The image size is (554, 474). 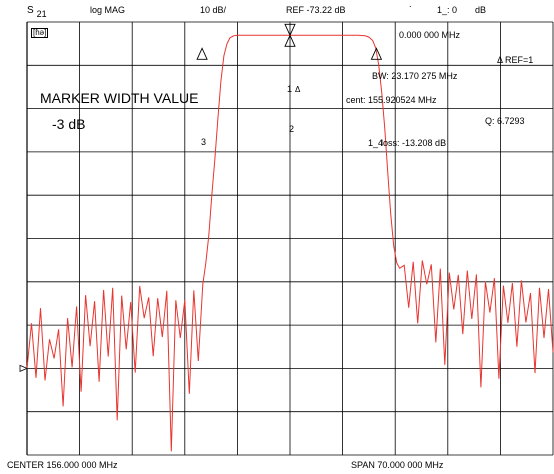 I want to click on mode-box: [ɦə], so click(x=40, y=33).